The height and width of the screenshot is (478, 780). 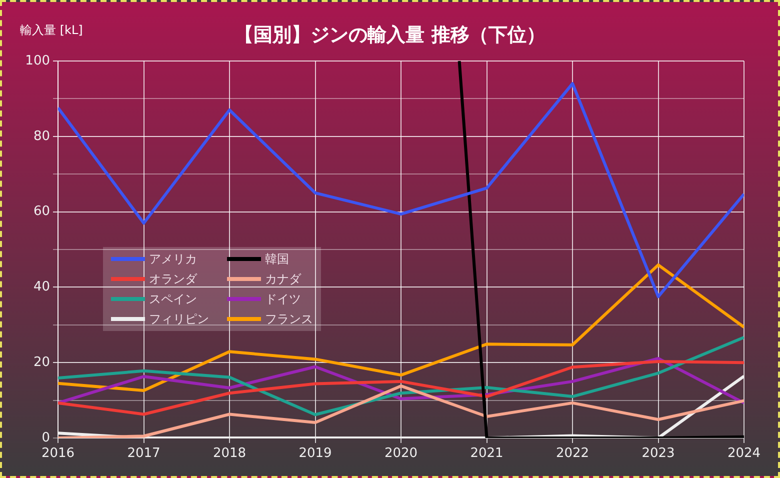 I want to click on y-tick-label: 40, so click(x=41, y=287).